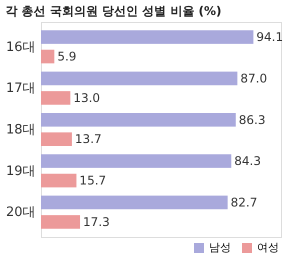  Describe the element at coordinates (268, 247) in the screenshot. I see `legend-label: 여성` at that location.